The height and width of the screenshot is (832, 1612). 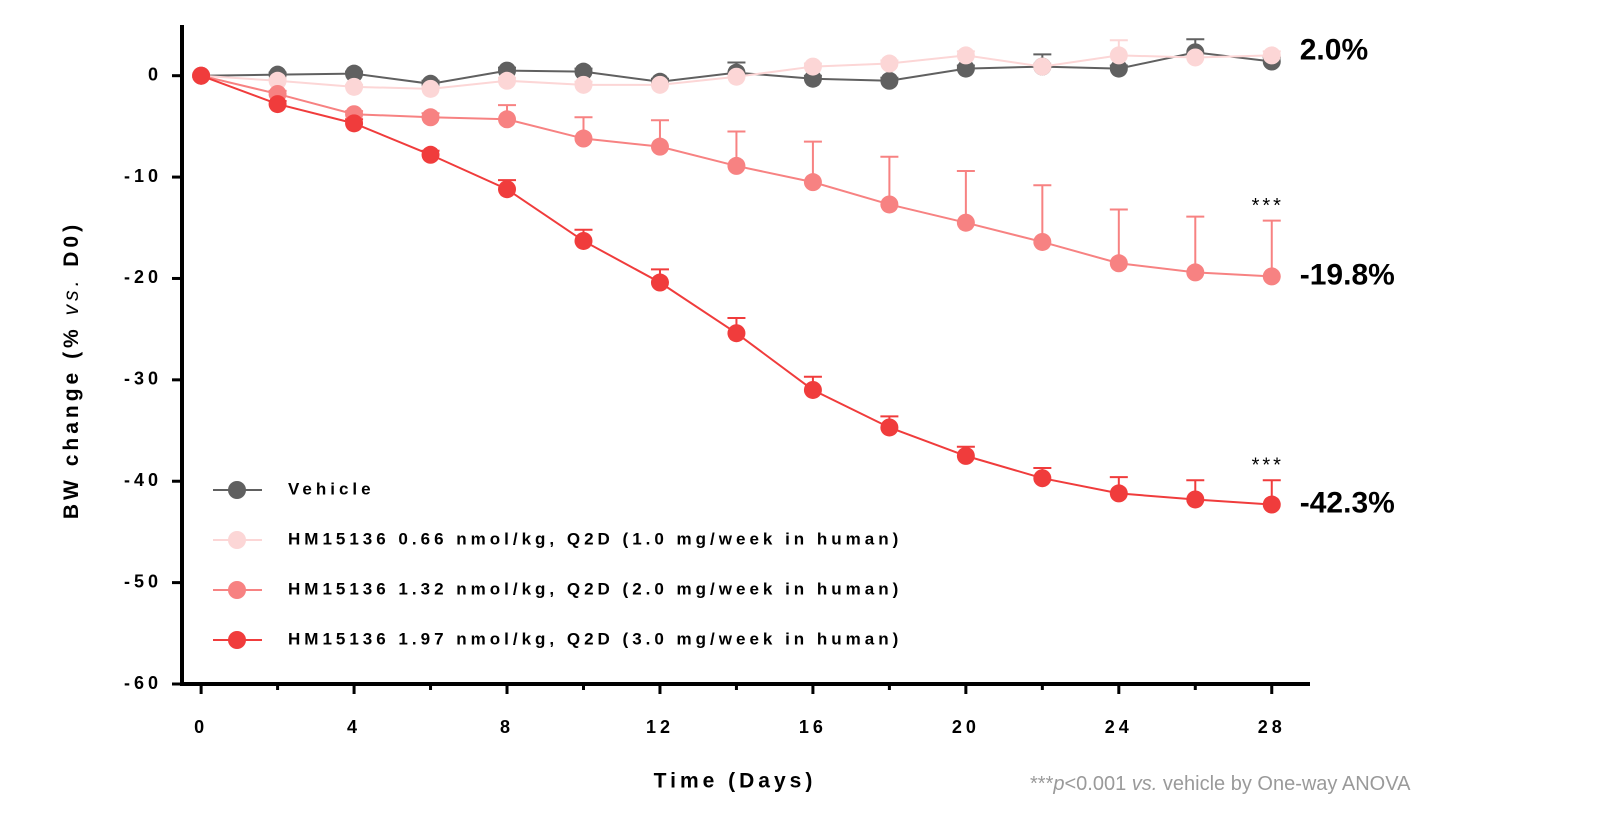 I want to click on footnote-part: <0.001, so click(x=1097, y=784).